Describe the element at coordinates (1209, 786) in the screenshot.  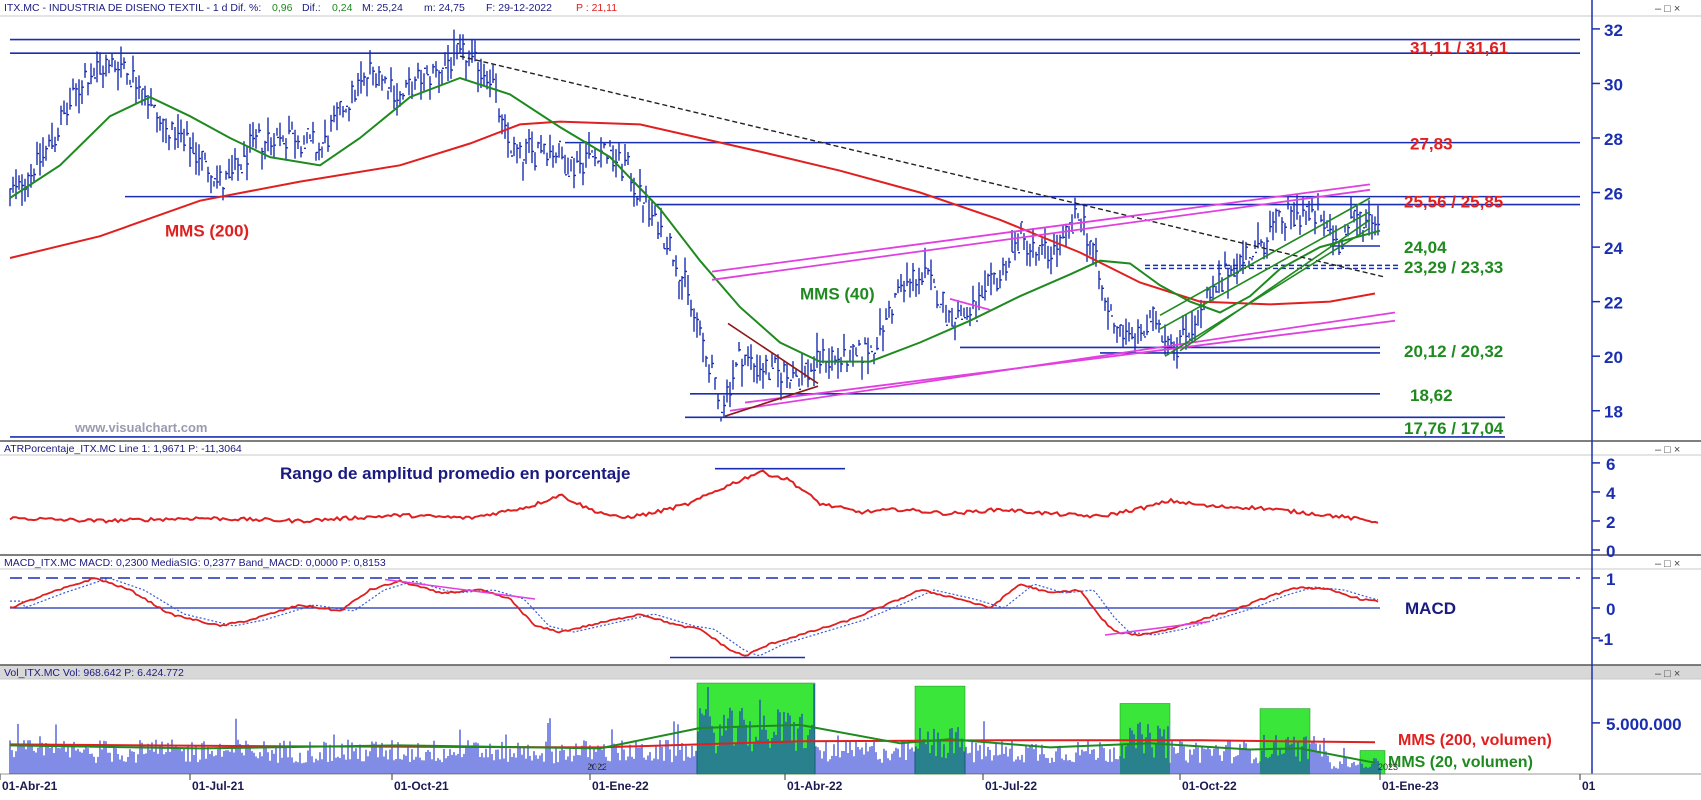
I see `x-tick-label: 01-Oct-22` at that location.